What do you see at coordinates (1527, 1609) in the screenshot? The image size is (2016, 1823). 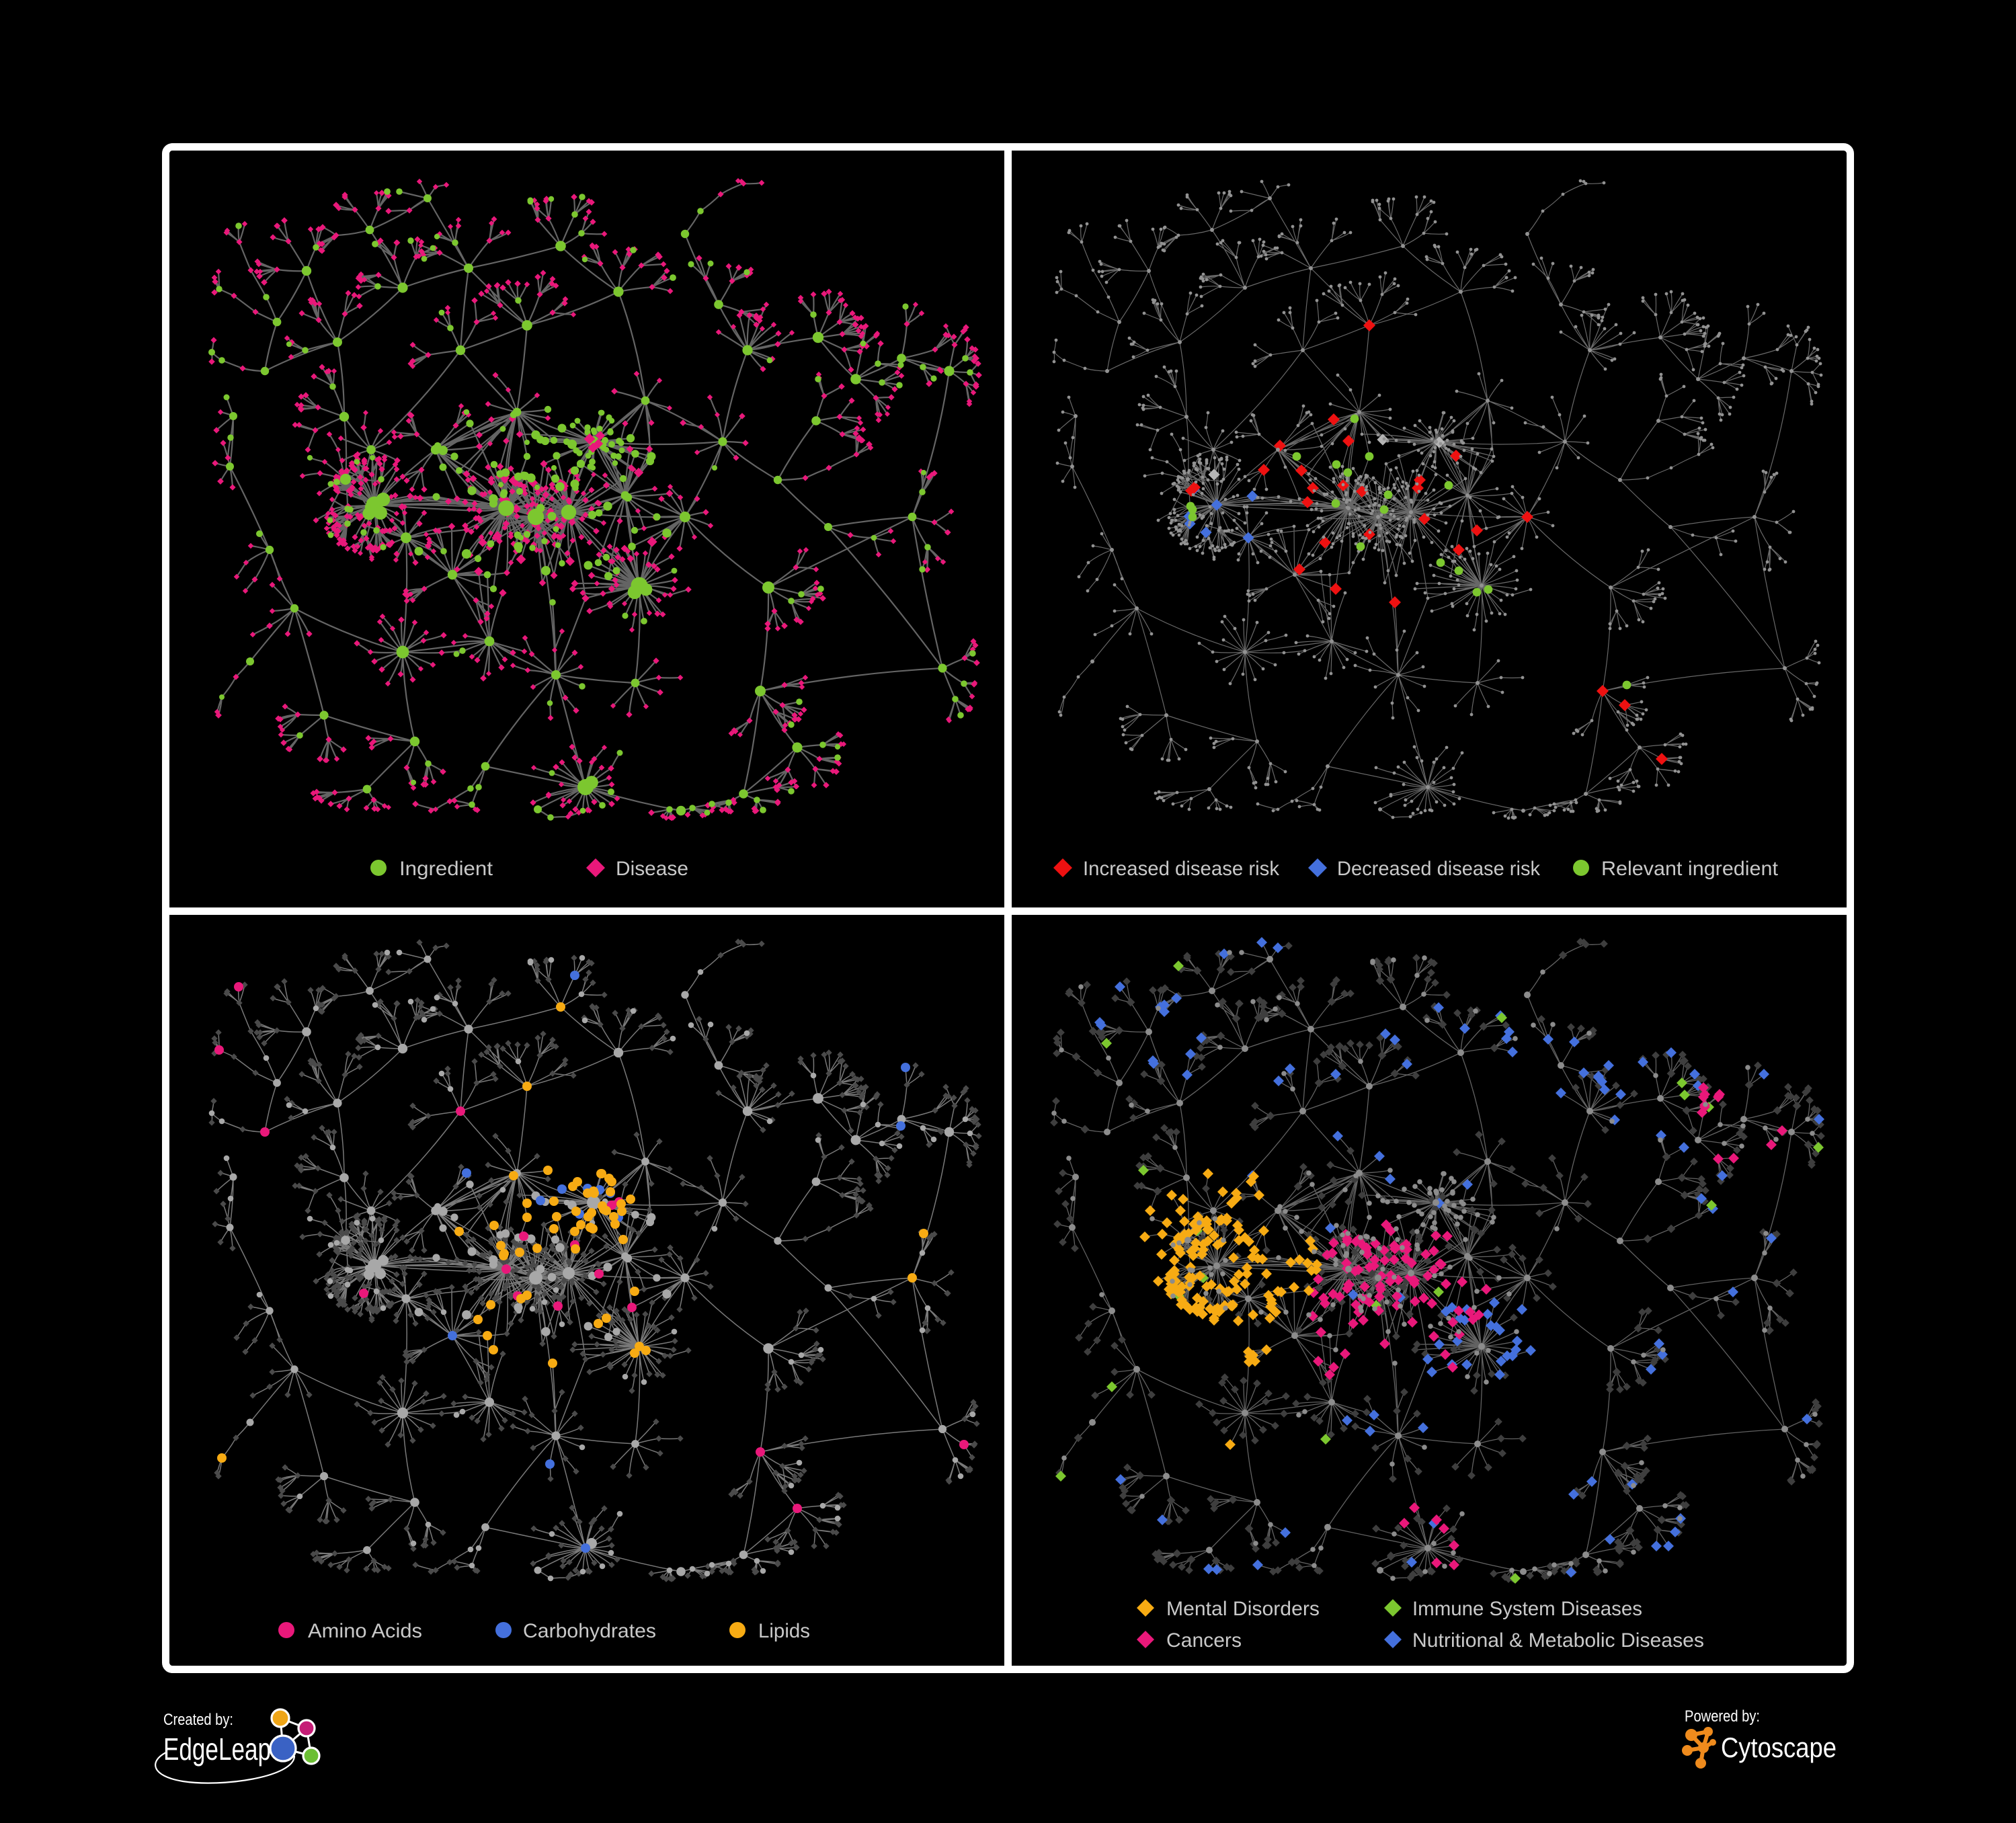 I see `svg-text: Immune System Diseases` at bounding box center [1527, 1609].